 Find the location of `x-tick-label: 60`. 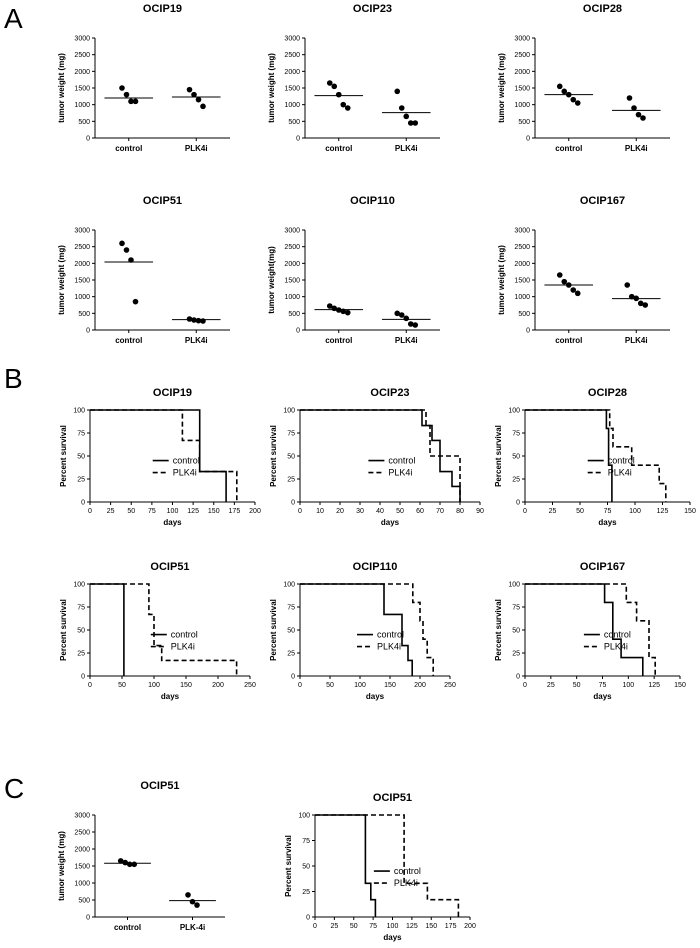

x-tick-label: 60 is located at coordinates (420, 511).